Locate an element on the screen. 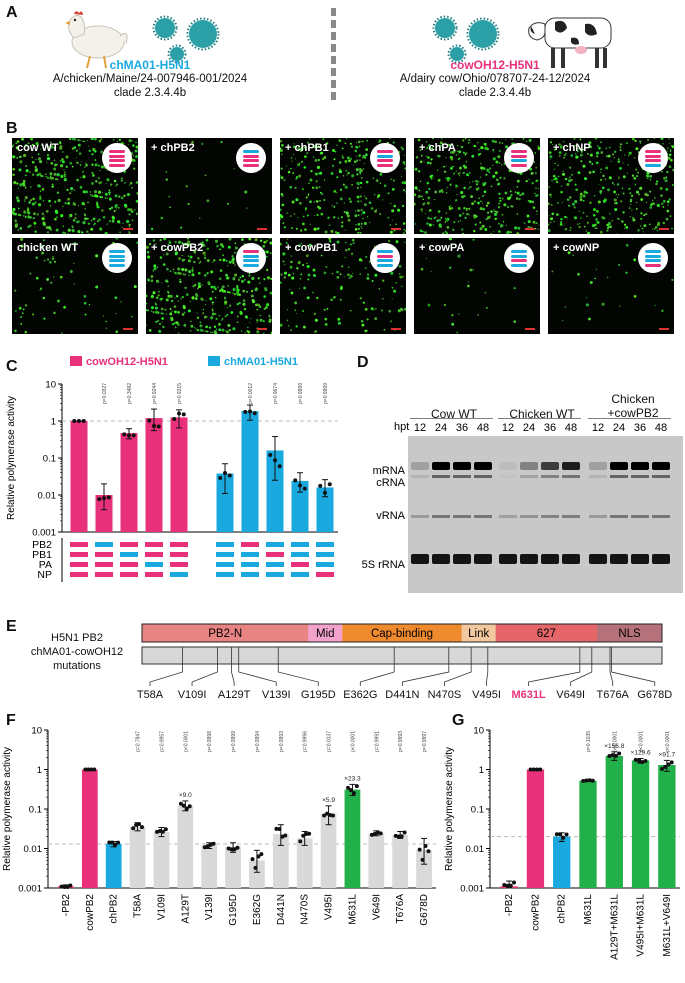 The height and width of the screenshot is (983, 685). rrna-band is located at coordinates (508, 559).